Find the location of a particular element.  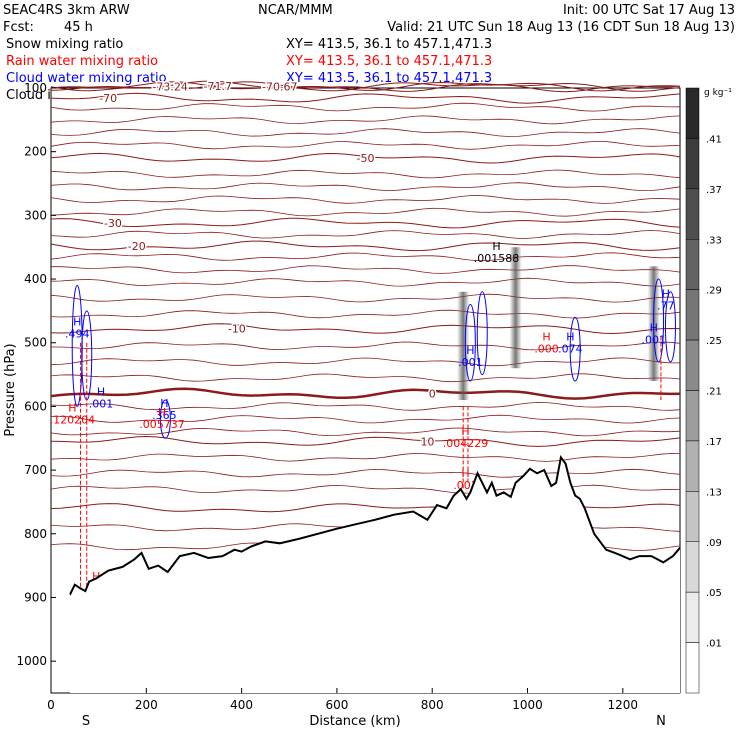

extremum-value: .77 is located at coordinates (666, 305).